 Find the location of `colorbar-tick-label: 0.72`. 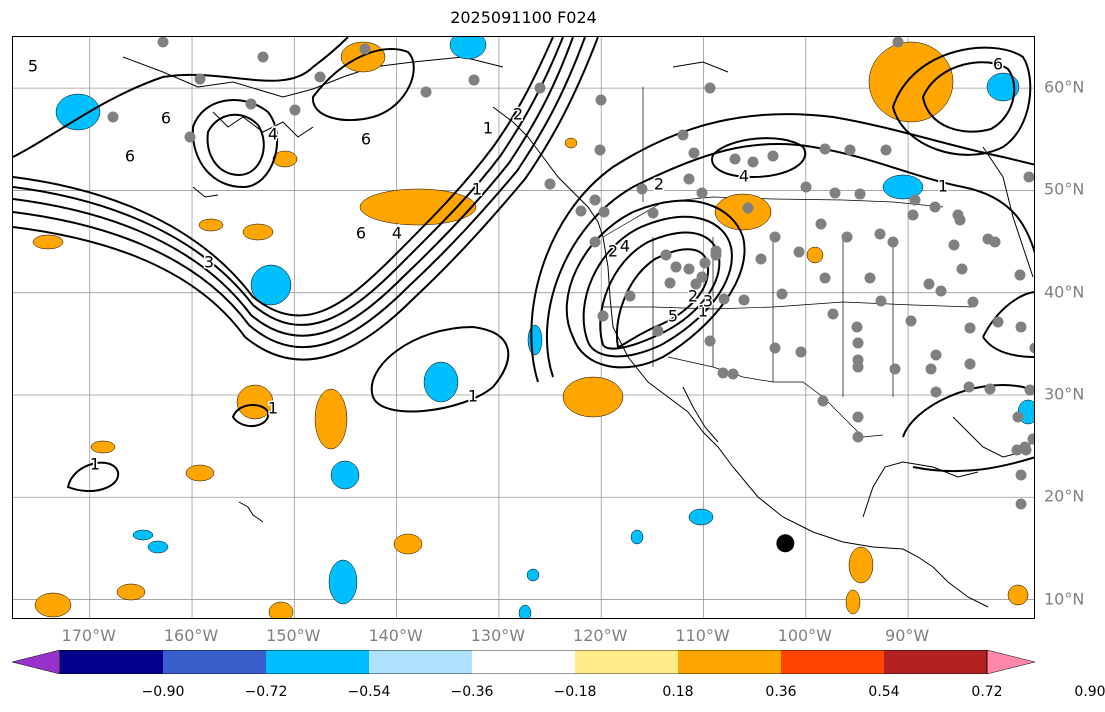

colorbar-tick-label: 0.72 is located at coordinates (987, 692).